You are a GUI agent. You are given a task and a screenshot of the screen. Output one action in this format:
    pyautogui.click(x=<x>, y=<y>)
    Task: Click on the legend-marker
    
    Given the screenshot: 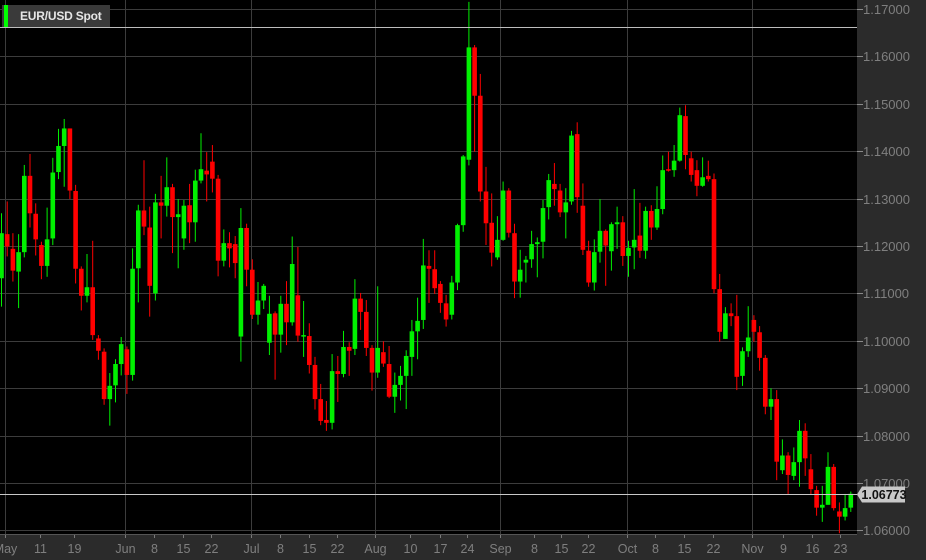 What is the action you would take?
    pyautogui.click(x=6, y=16)
    